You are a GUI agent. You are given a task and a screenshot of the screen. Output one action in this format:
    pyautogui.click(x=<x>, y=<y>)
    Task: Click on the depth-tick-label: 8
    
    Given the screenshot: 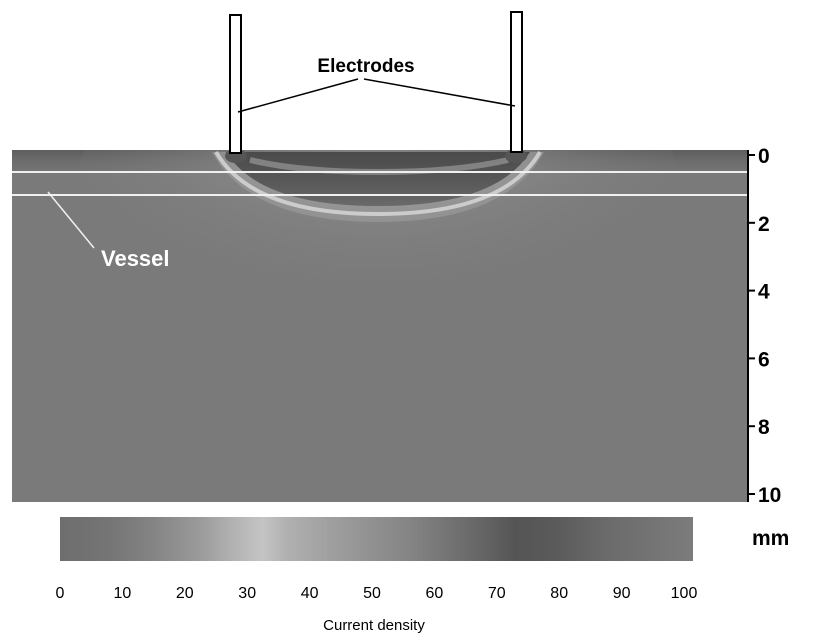 What is the action you would take?
    pyautogui.click(x=764, y=427)
    